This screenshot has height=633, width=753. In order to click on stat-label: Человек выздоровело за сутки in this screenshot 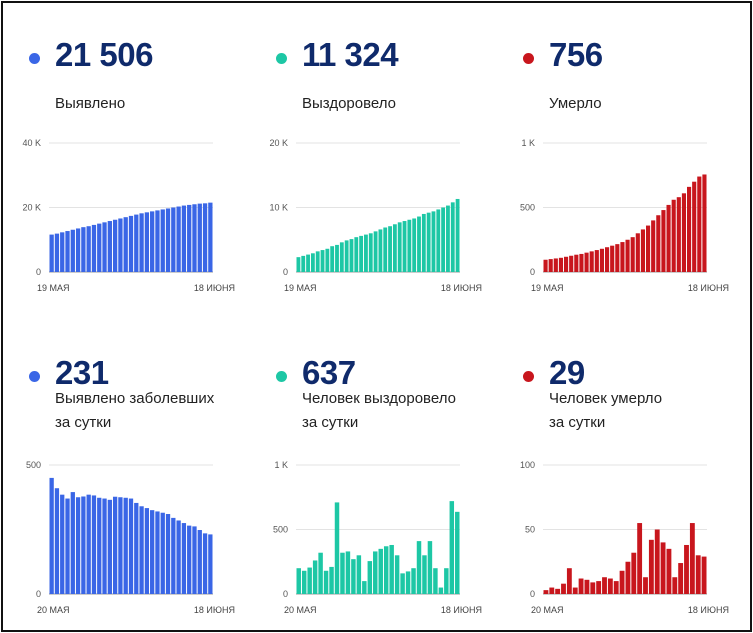, I will do `click(379, 410)`.